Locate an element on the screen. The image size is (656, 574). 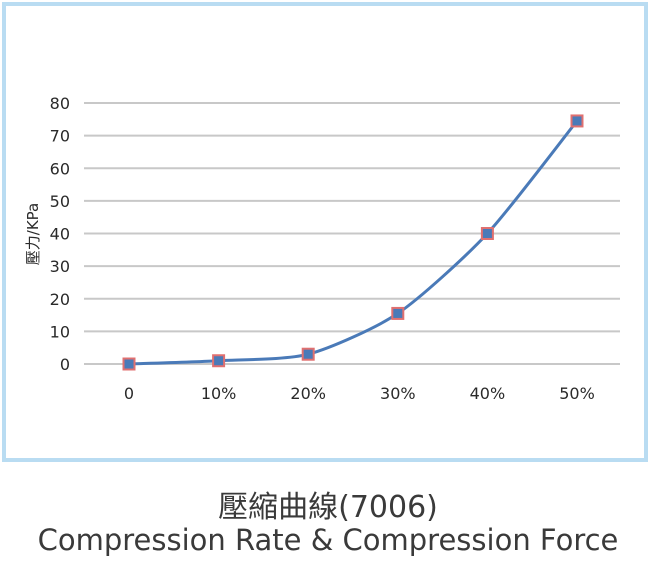
x-tick-label: 10% is located at coordinates (219, 393).